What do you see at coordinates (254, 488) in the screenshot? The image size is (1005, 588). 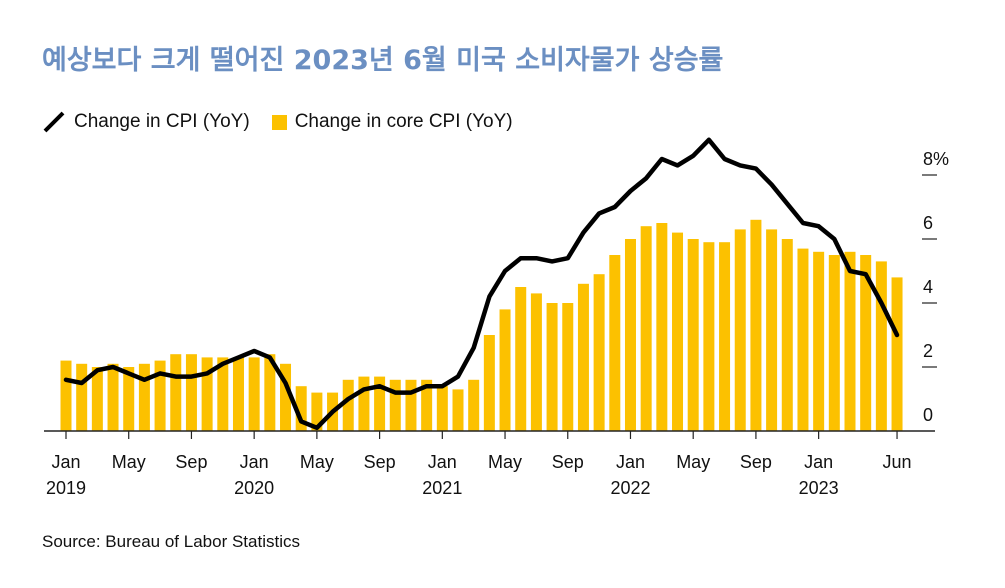 I see `x-tick-year-label: 2020` at bounding box center [254, 488].